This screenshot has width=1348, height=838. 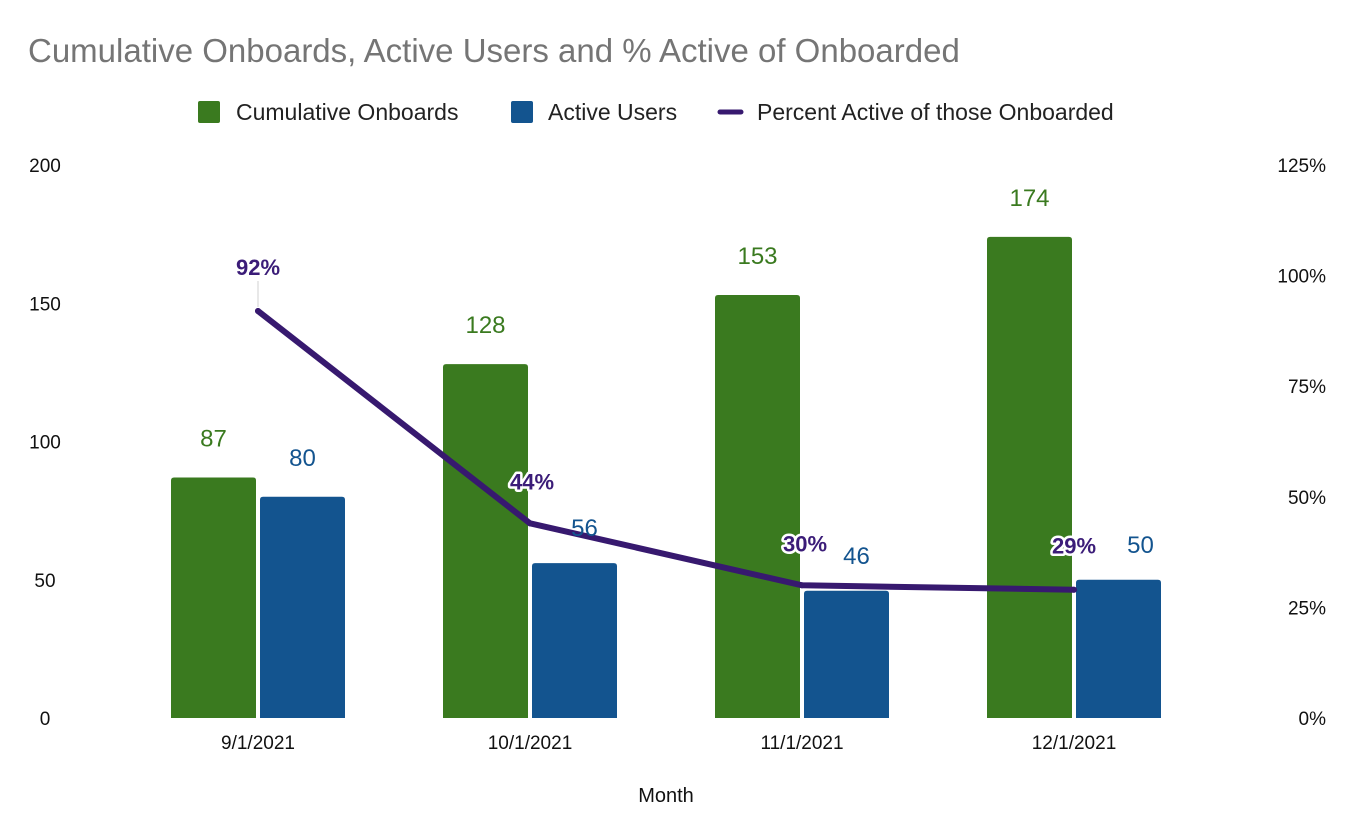 What do you see at coordinates (45, 719) in the screenshot?
I see `left-tick-label: 0` at bounding box center [45, 719].